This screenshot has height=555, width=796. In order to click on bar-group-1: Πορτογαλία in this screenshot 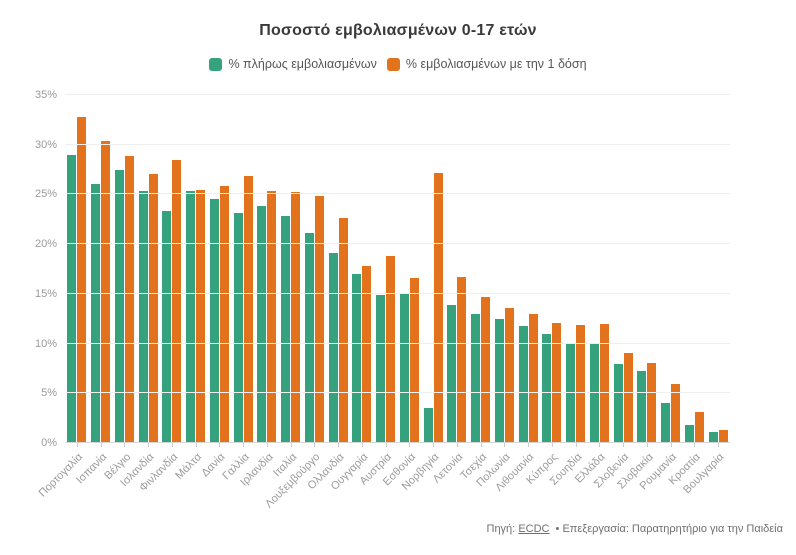, I will do `click(63, 297)`.